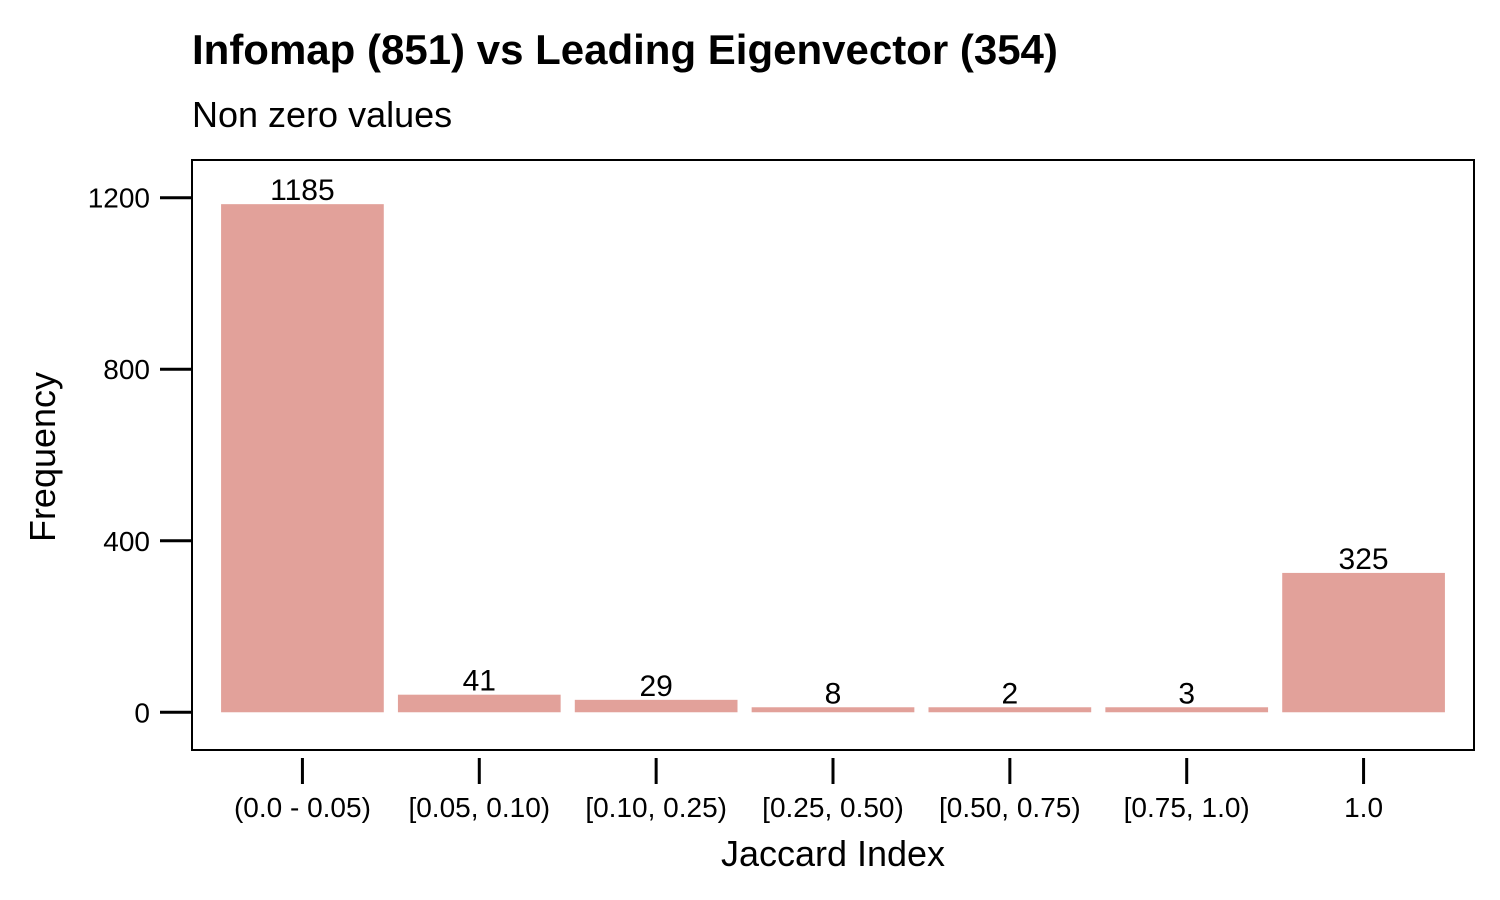 The width and height of the screenshot is (1500, 900). Describe the element at coordinates (140, 455) in the screenshot. I see `y-axis: 0 400 800 1200` at that location.